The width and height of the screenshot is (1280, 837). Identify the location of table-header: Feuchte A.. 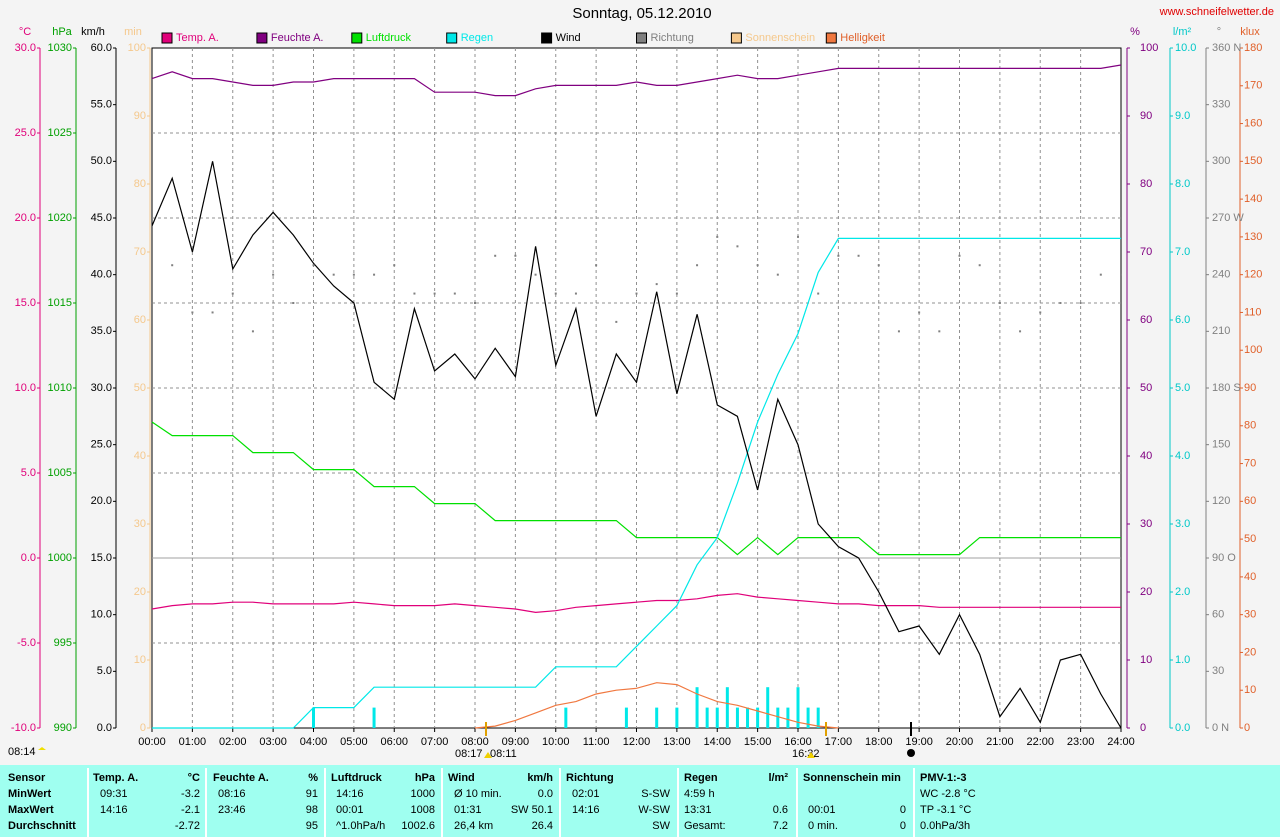
(241, 778).